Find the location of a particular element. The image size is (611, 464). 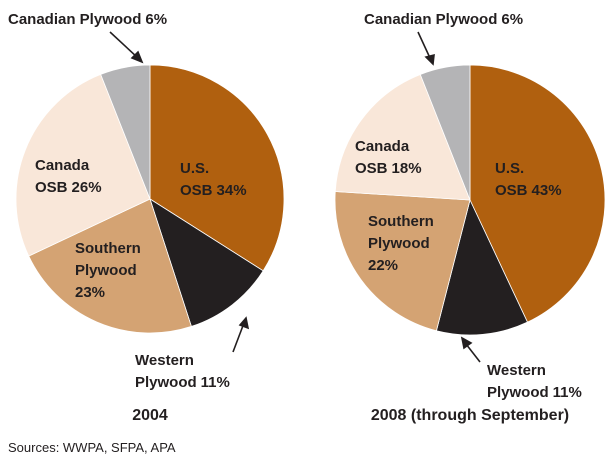

value-label: 34% is located at coordinates (232, 190).